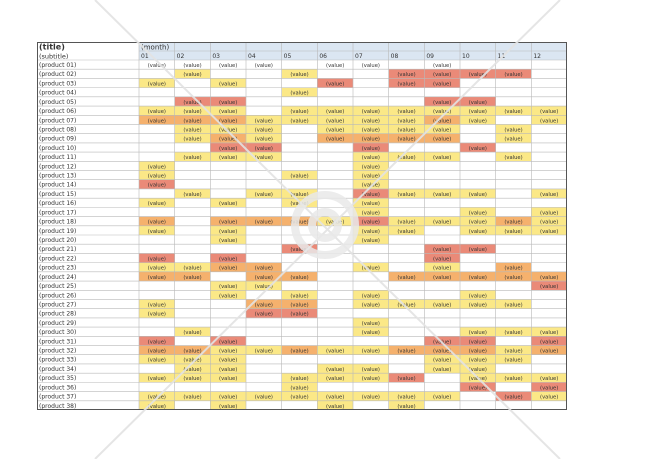 This screenshot has height=459, width=650. I want to click on product-name: (product 17), so click(57, 212).